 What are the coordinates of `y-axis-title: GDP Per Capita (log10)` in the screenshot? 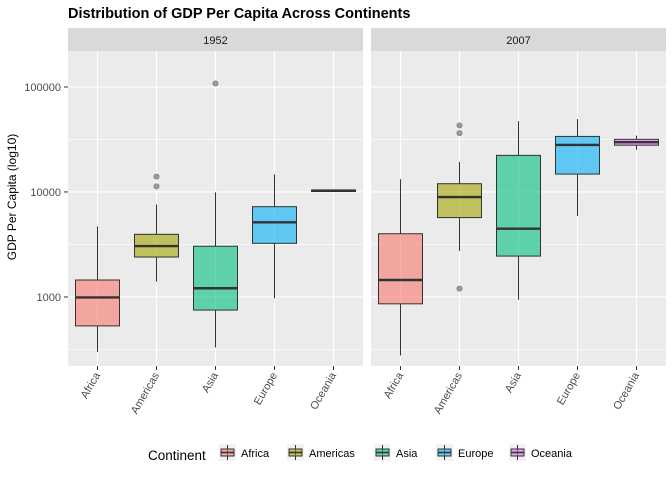 It's located at (12, 197).